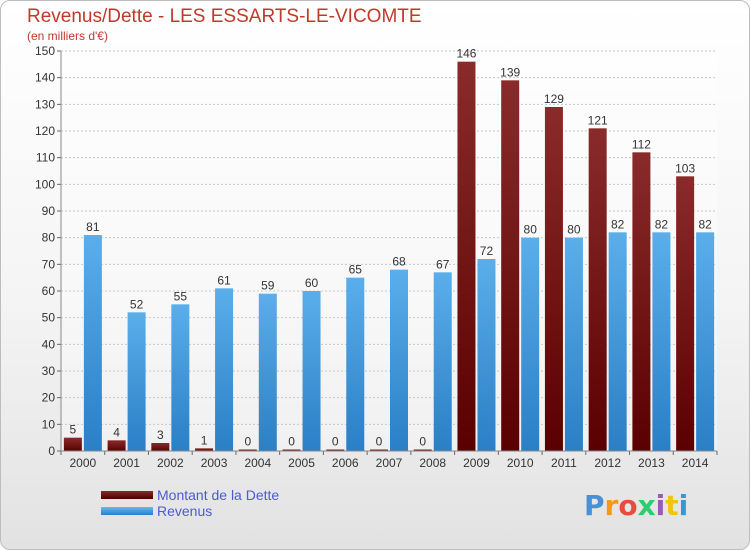 This screenshot has width=750, height=550. Describe the element at coordinates (335, 442) in the screenshot. I see `data-label-dette-2006: 0` at that location.